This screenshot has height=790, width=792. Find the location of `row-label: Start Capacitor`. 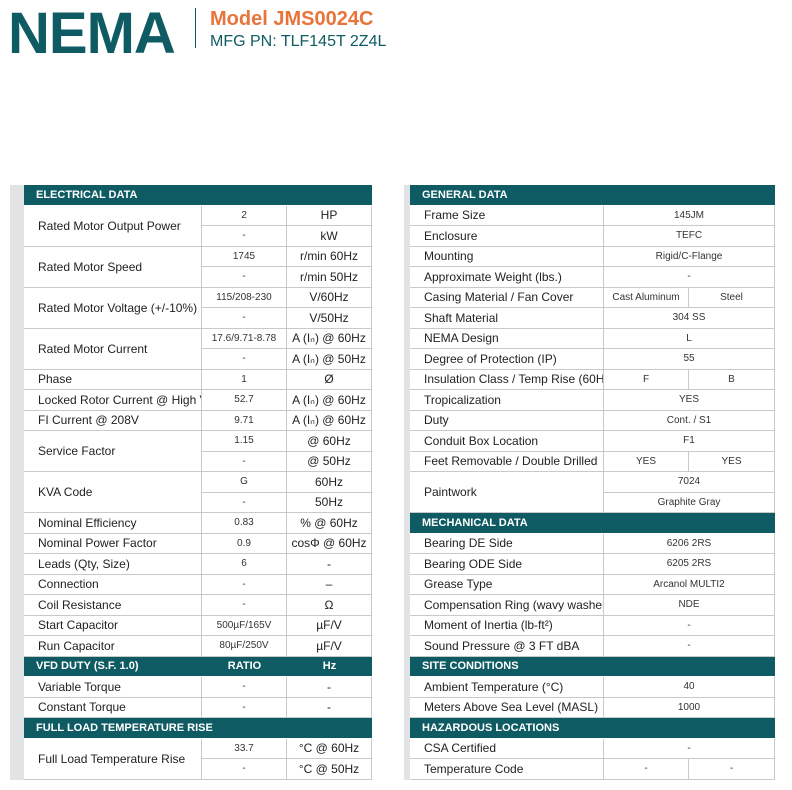

row-label: Start Capacitor is located at coordinates (113, 625).